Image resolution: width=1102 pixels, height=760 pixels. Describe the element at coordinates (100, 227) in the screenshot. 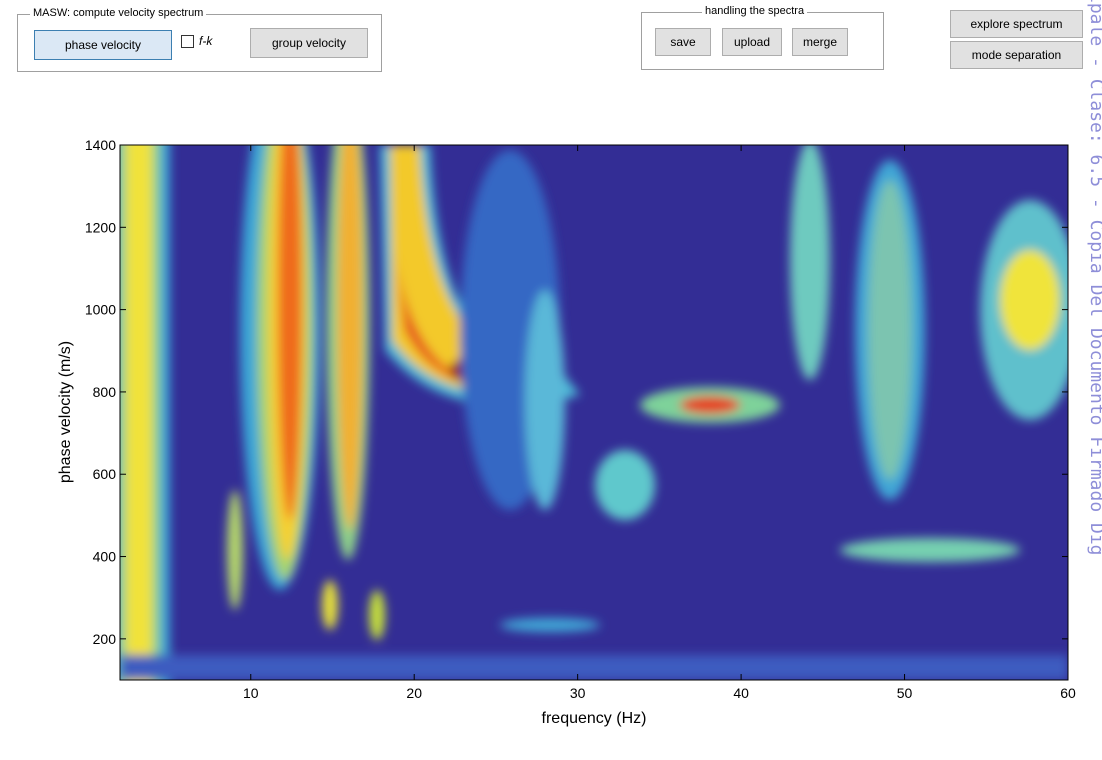

I see `y-tick-label: 1200` at that location.